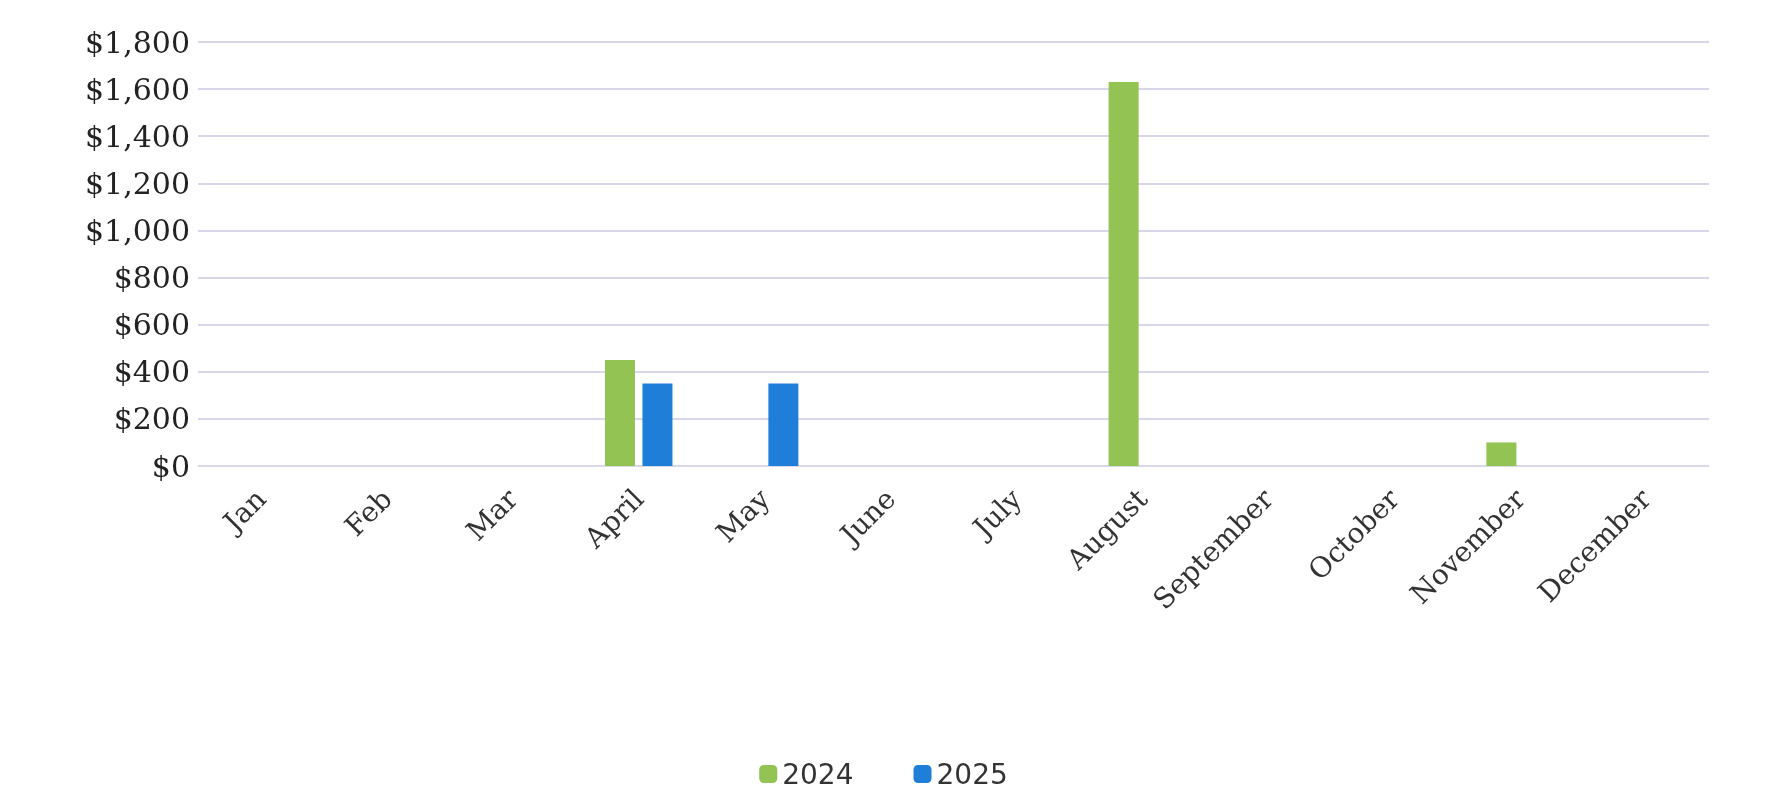 The height and width of the screenshot is (806, 1767). Describe the element at coordinates (137, 89) in the screenshot. I see `y-tick-label: $1,600` at that location.